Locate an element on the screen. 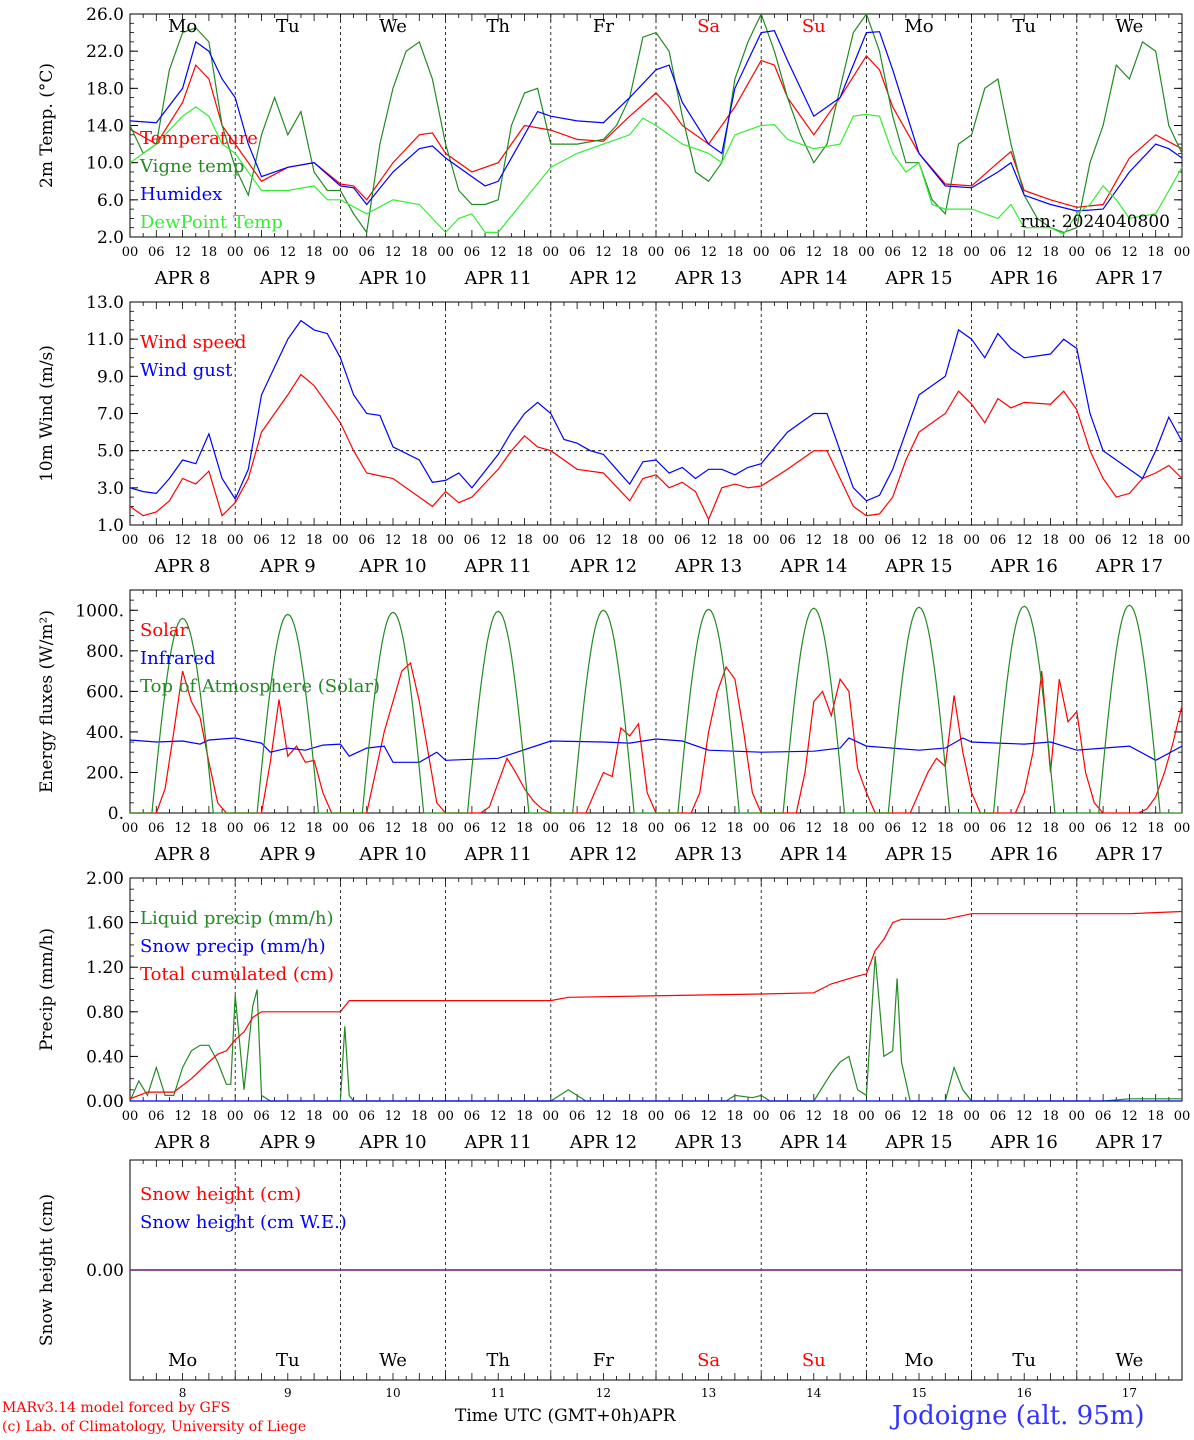 The image size is (1194, 1440). panel-frame is located at coordinates (656, 413).